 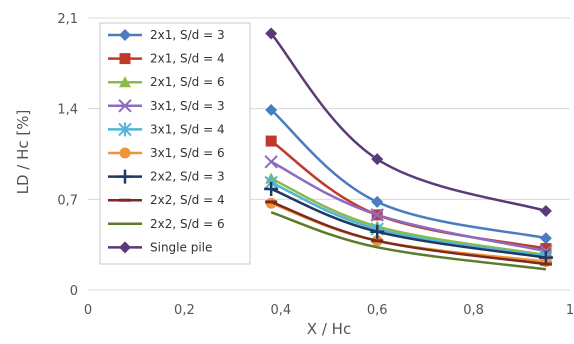 What do you see at coordinates (74, 291) in the screenshot?
I see `y-tick-label: 0` at bounding box center [74, 291].